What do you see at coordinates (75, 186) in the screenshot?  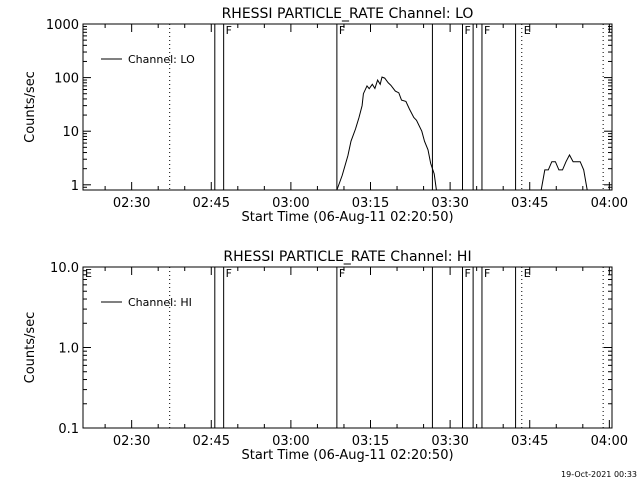 I see `y-tick-label: 1` at bounding box center [75, 186].